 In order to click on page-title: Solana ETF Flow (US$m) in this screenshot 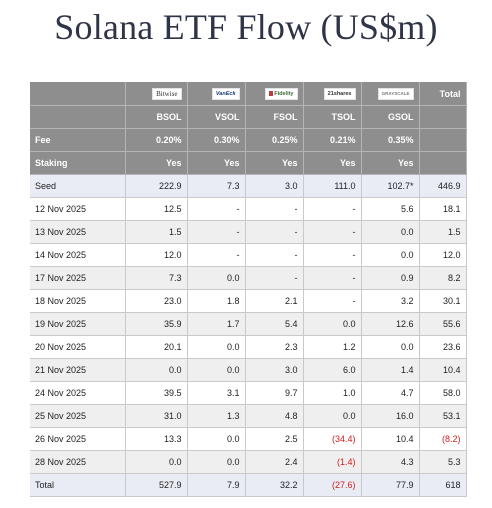, I will do `click(246, 27)`.